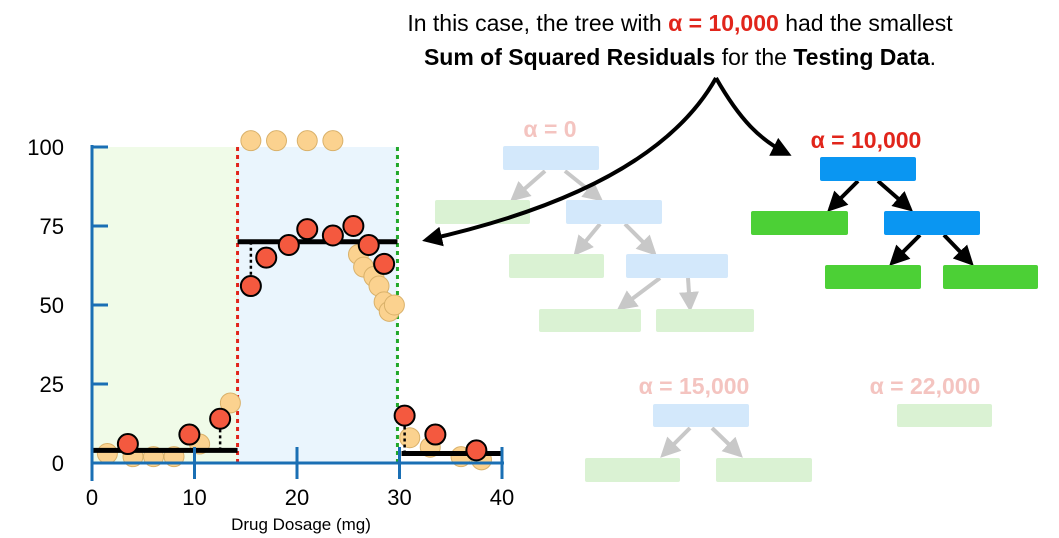  Describe the element at coordinates (723, 23) in the screenshot. I see `caption-alpha: α = 10,000` at that location.